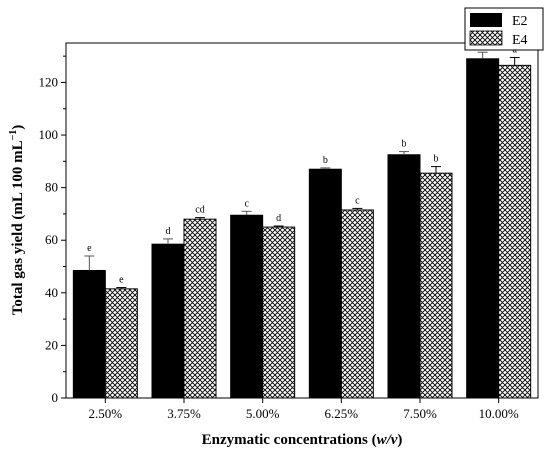  I want to click on legend-swatch-e4, so click(486, 38).